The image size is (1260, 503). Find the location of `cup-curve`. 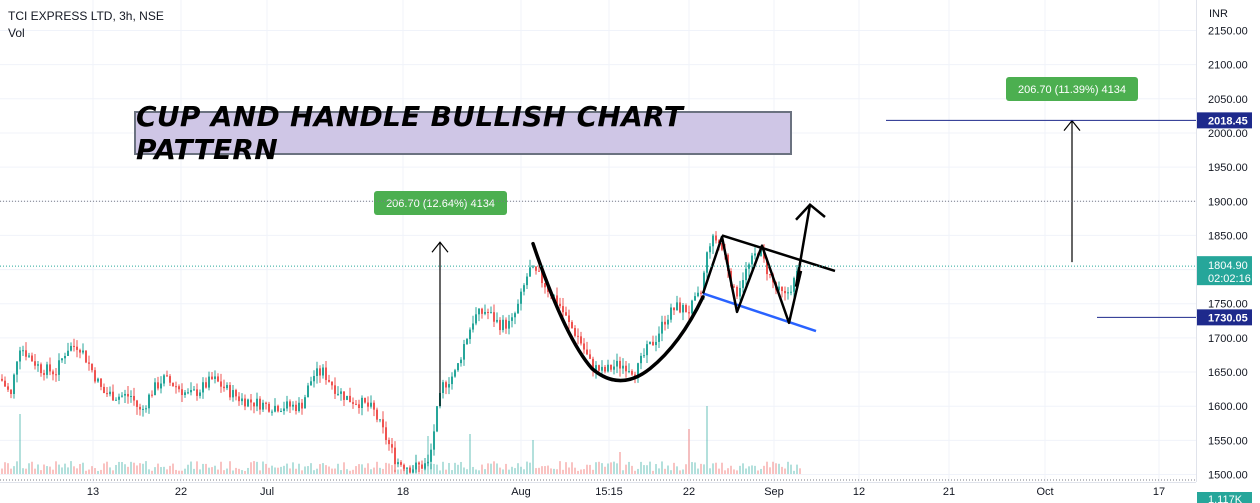

cup-curve is located at coordinates (618, 312).